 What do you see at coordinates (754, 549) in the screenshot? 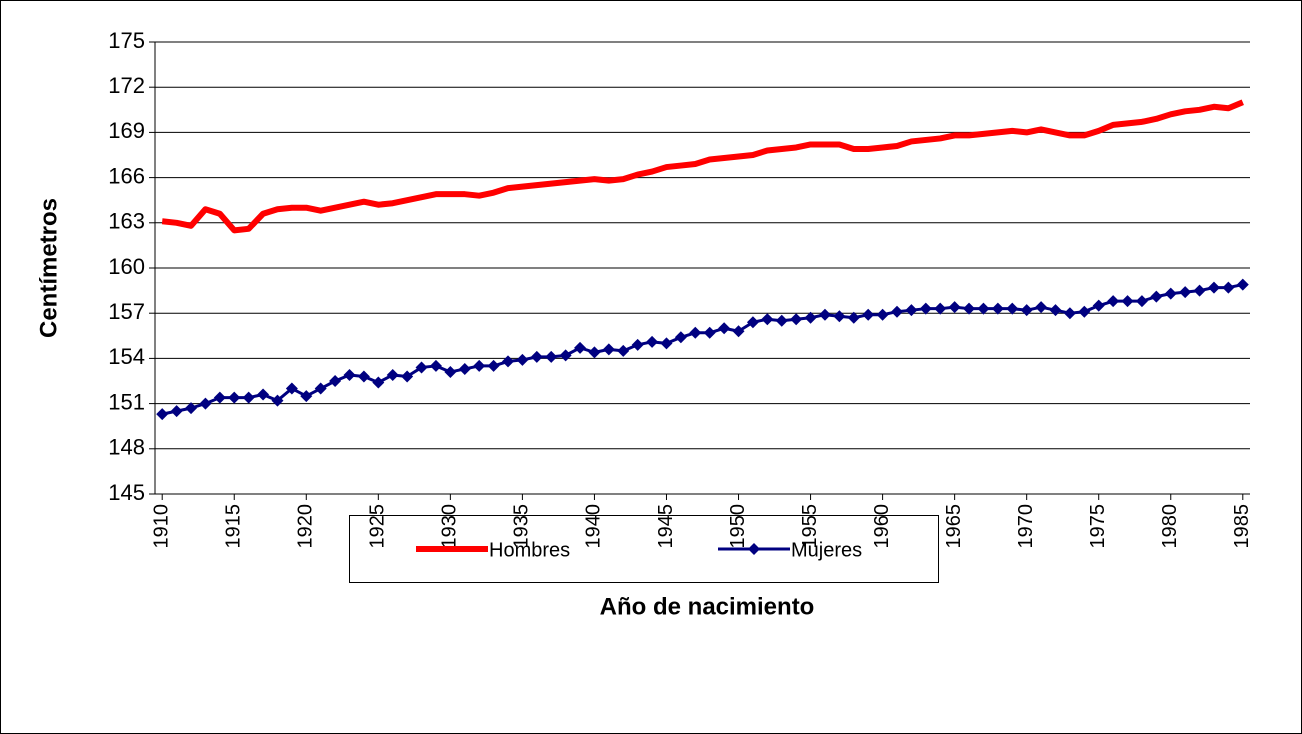
I see `legend-marker` at bounding box center [754, 549].